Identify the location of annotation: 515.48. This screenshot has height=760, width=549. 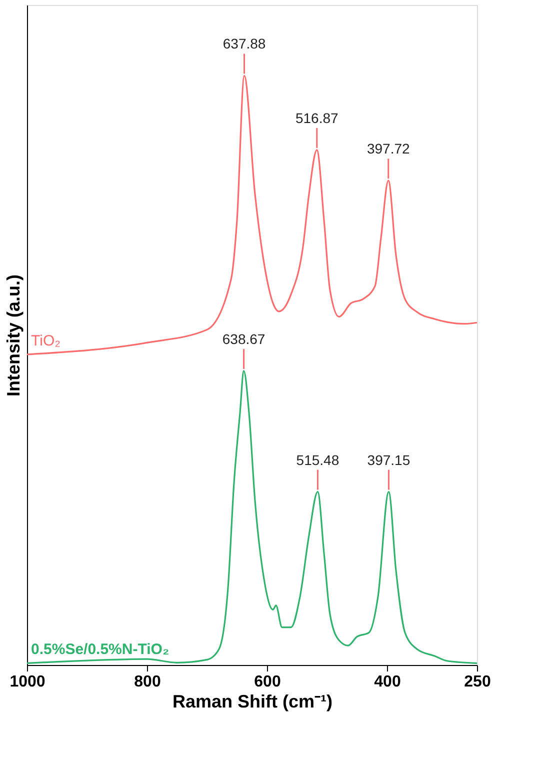
(318, 460).